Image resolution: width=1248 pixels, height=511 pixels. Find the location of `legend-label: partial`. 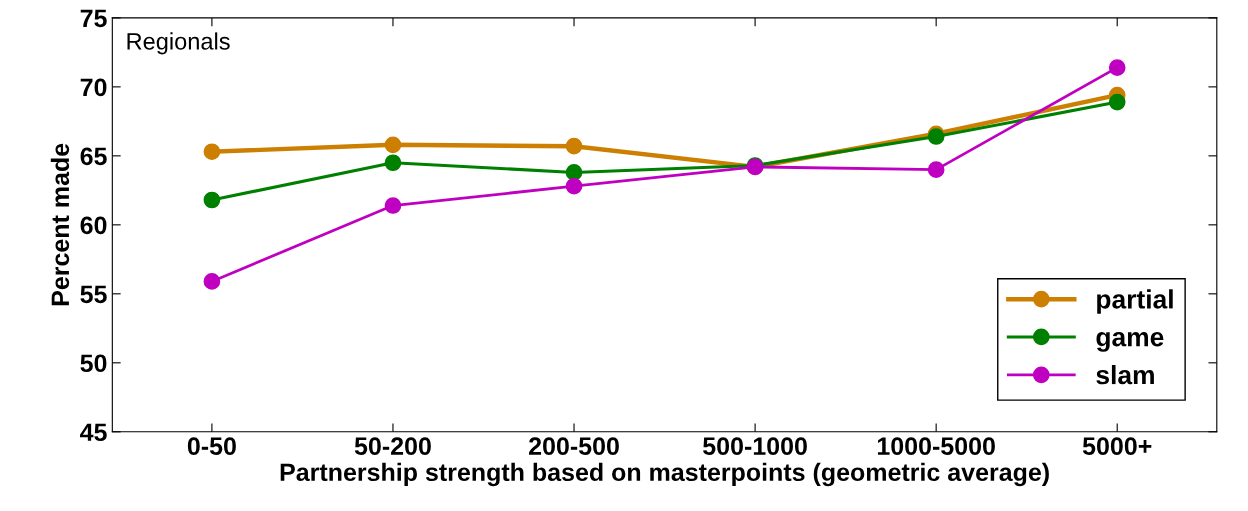

legend-label: partial is located at coordinates (1135, 301).